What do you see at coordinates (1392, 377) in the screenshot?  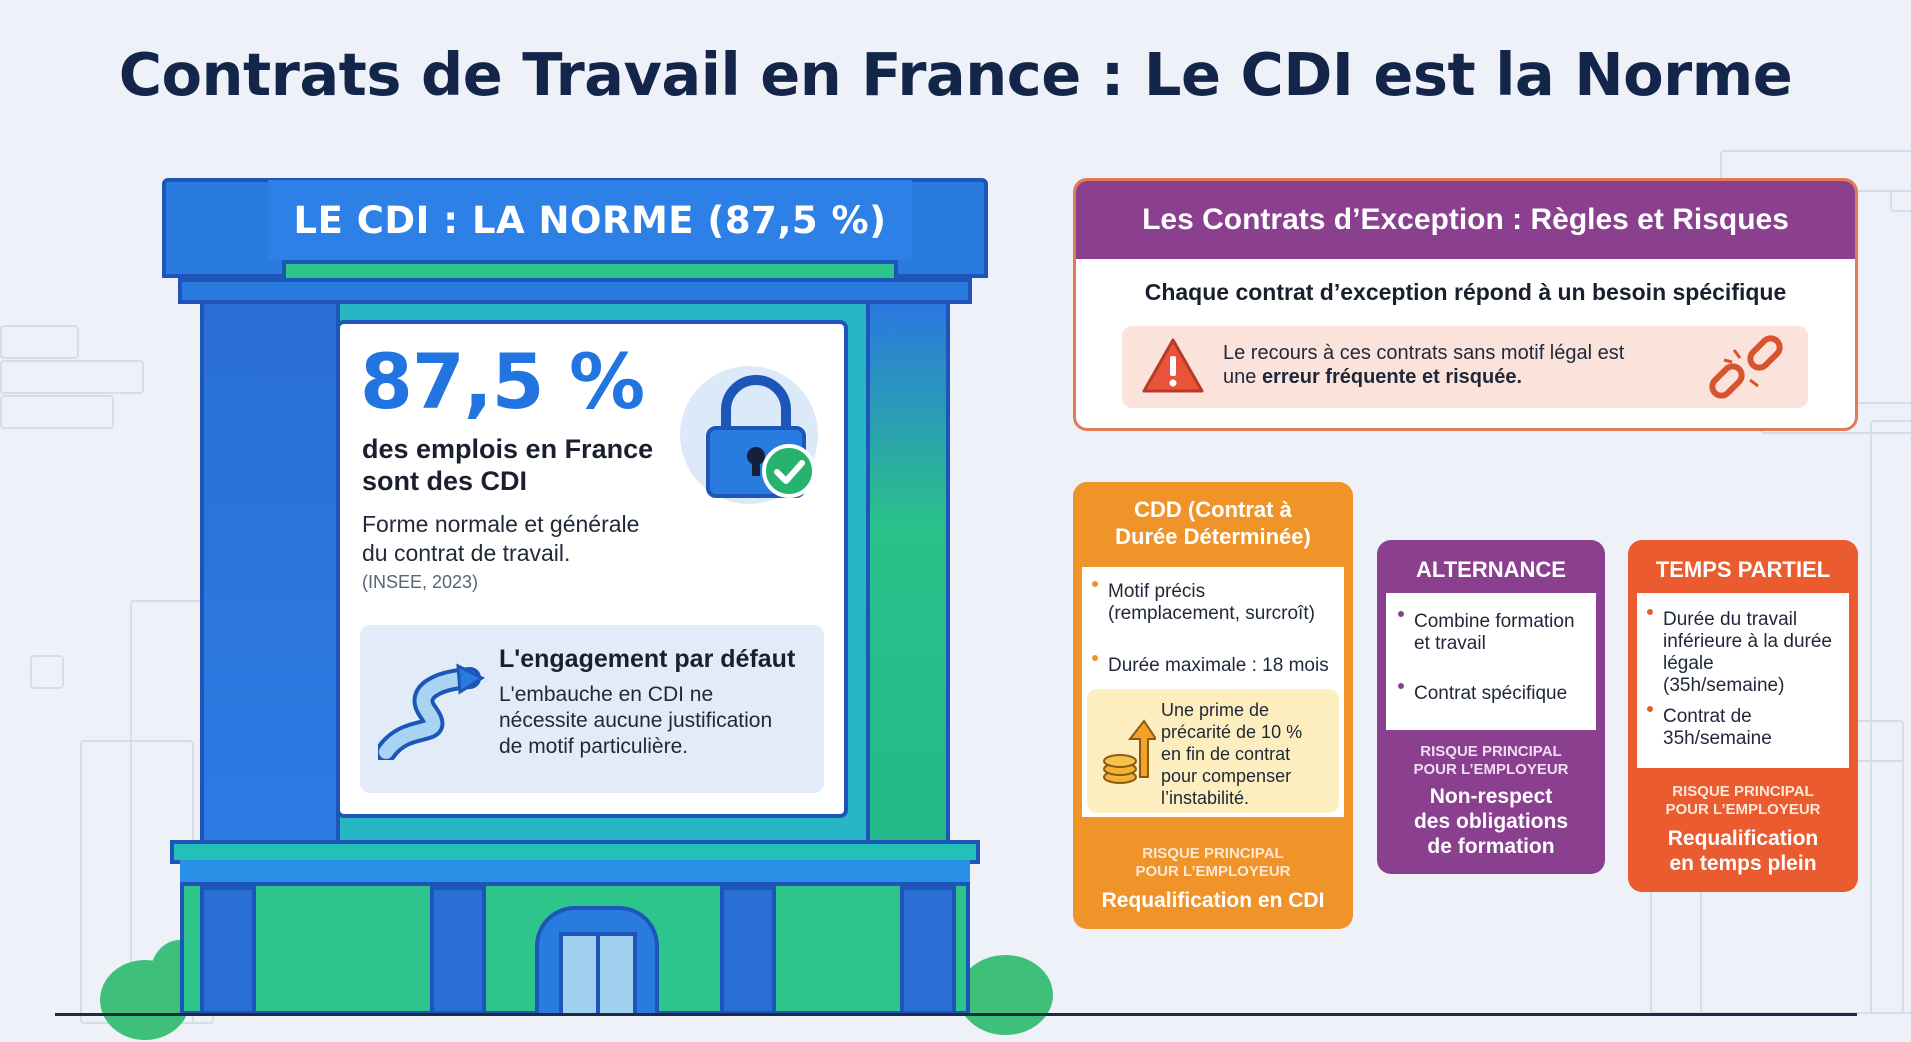 I see `warning-emphasis: erreur fréquente et risquée.` at bounding box center [1392, 377].